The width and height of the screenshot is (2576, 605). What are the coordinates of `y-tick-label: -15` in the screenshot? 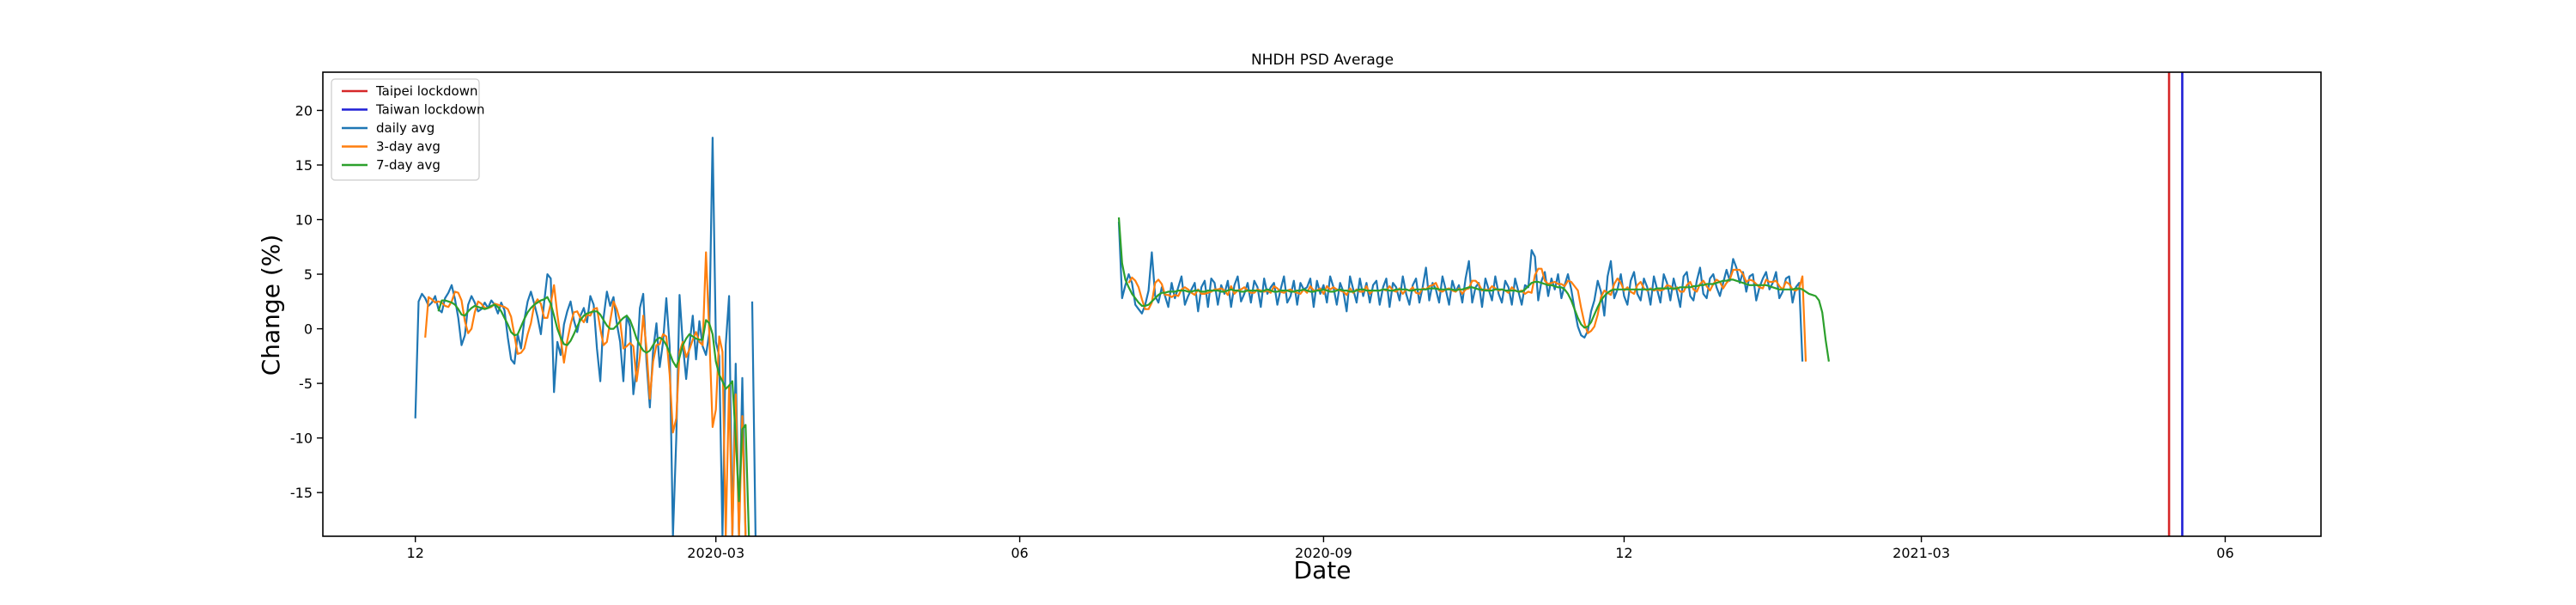 It's located at (301, 493).